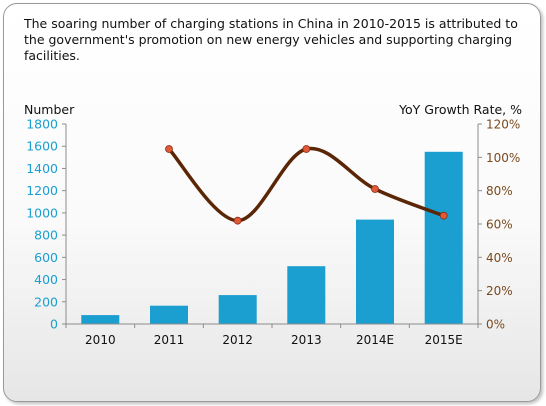 The height and width of the screenshot is (406, 546). Describe the element at coordinates (499, 225) in the screenshot. I see `y2-tick-label: 60%` at that location.